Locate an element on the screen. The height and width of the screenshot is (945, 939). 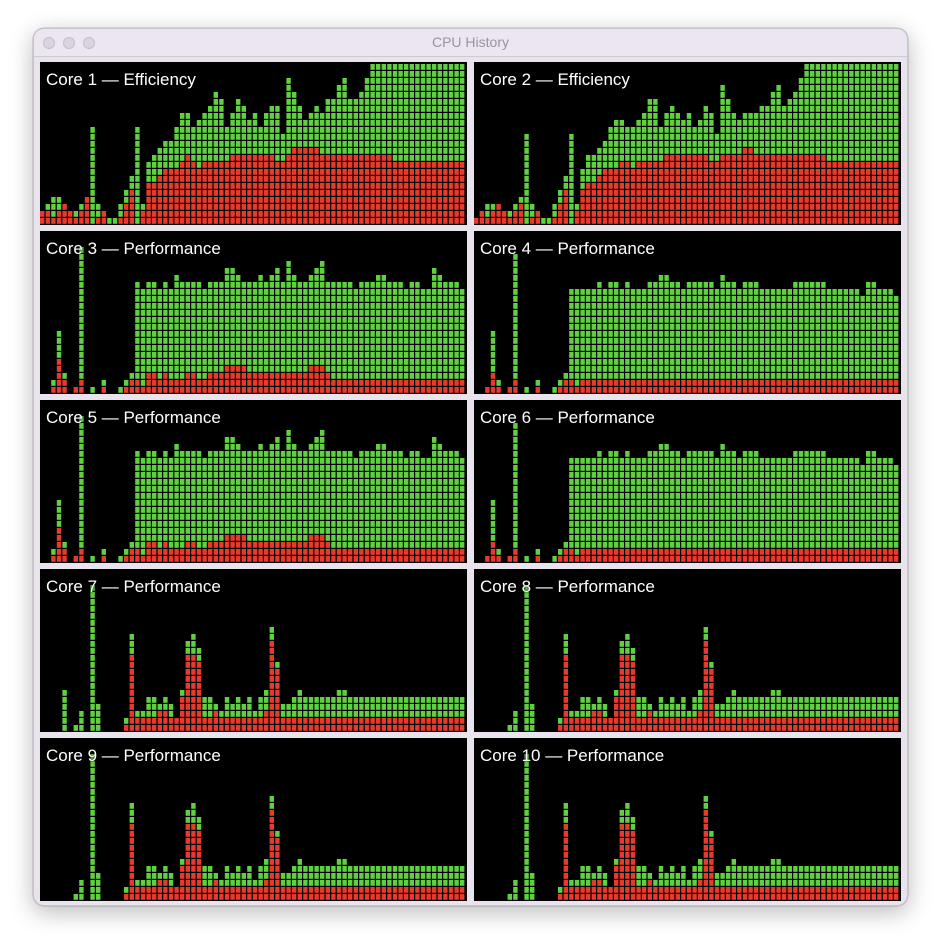
minimize-button is located at coordinates (69, 43).